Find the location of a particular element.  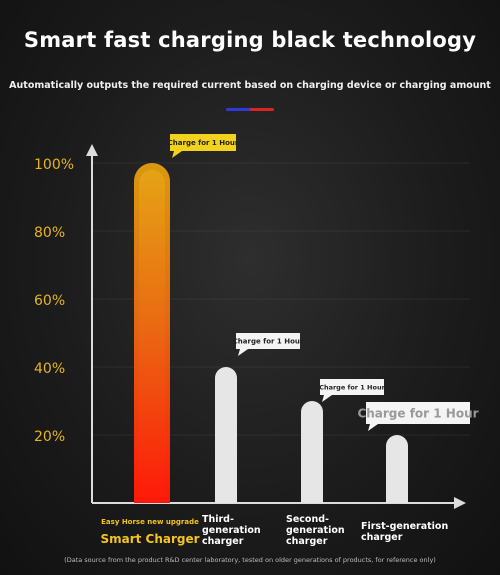

x-axis-arrow-icon is located at coordinates (460, 503).